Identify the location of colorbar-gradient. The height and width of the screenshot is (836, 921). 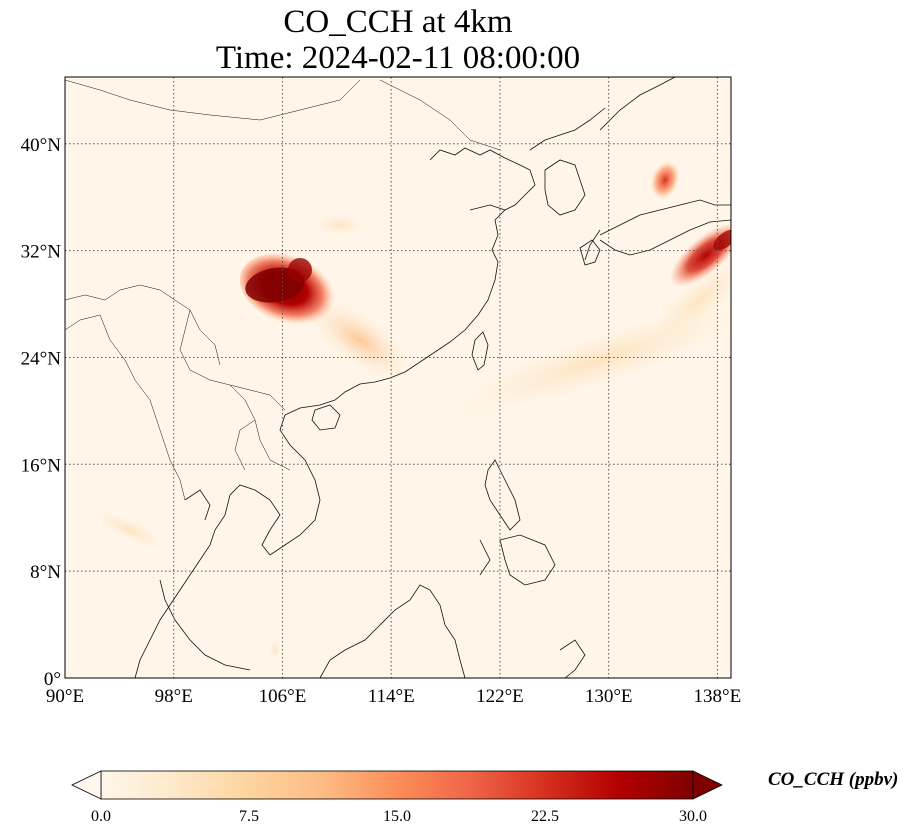
(397, 785).